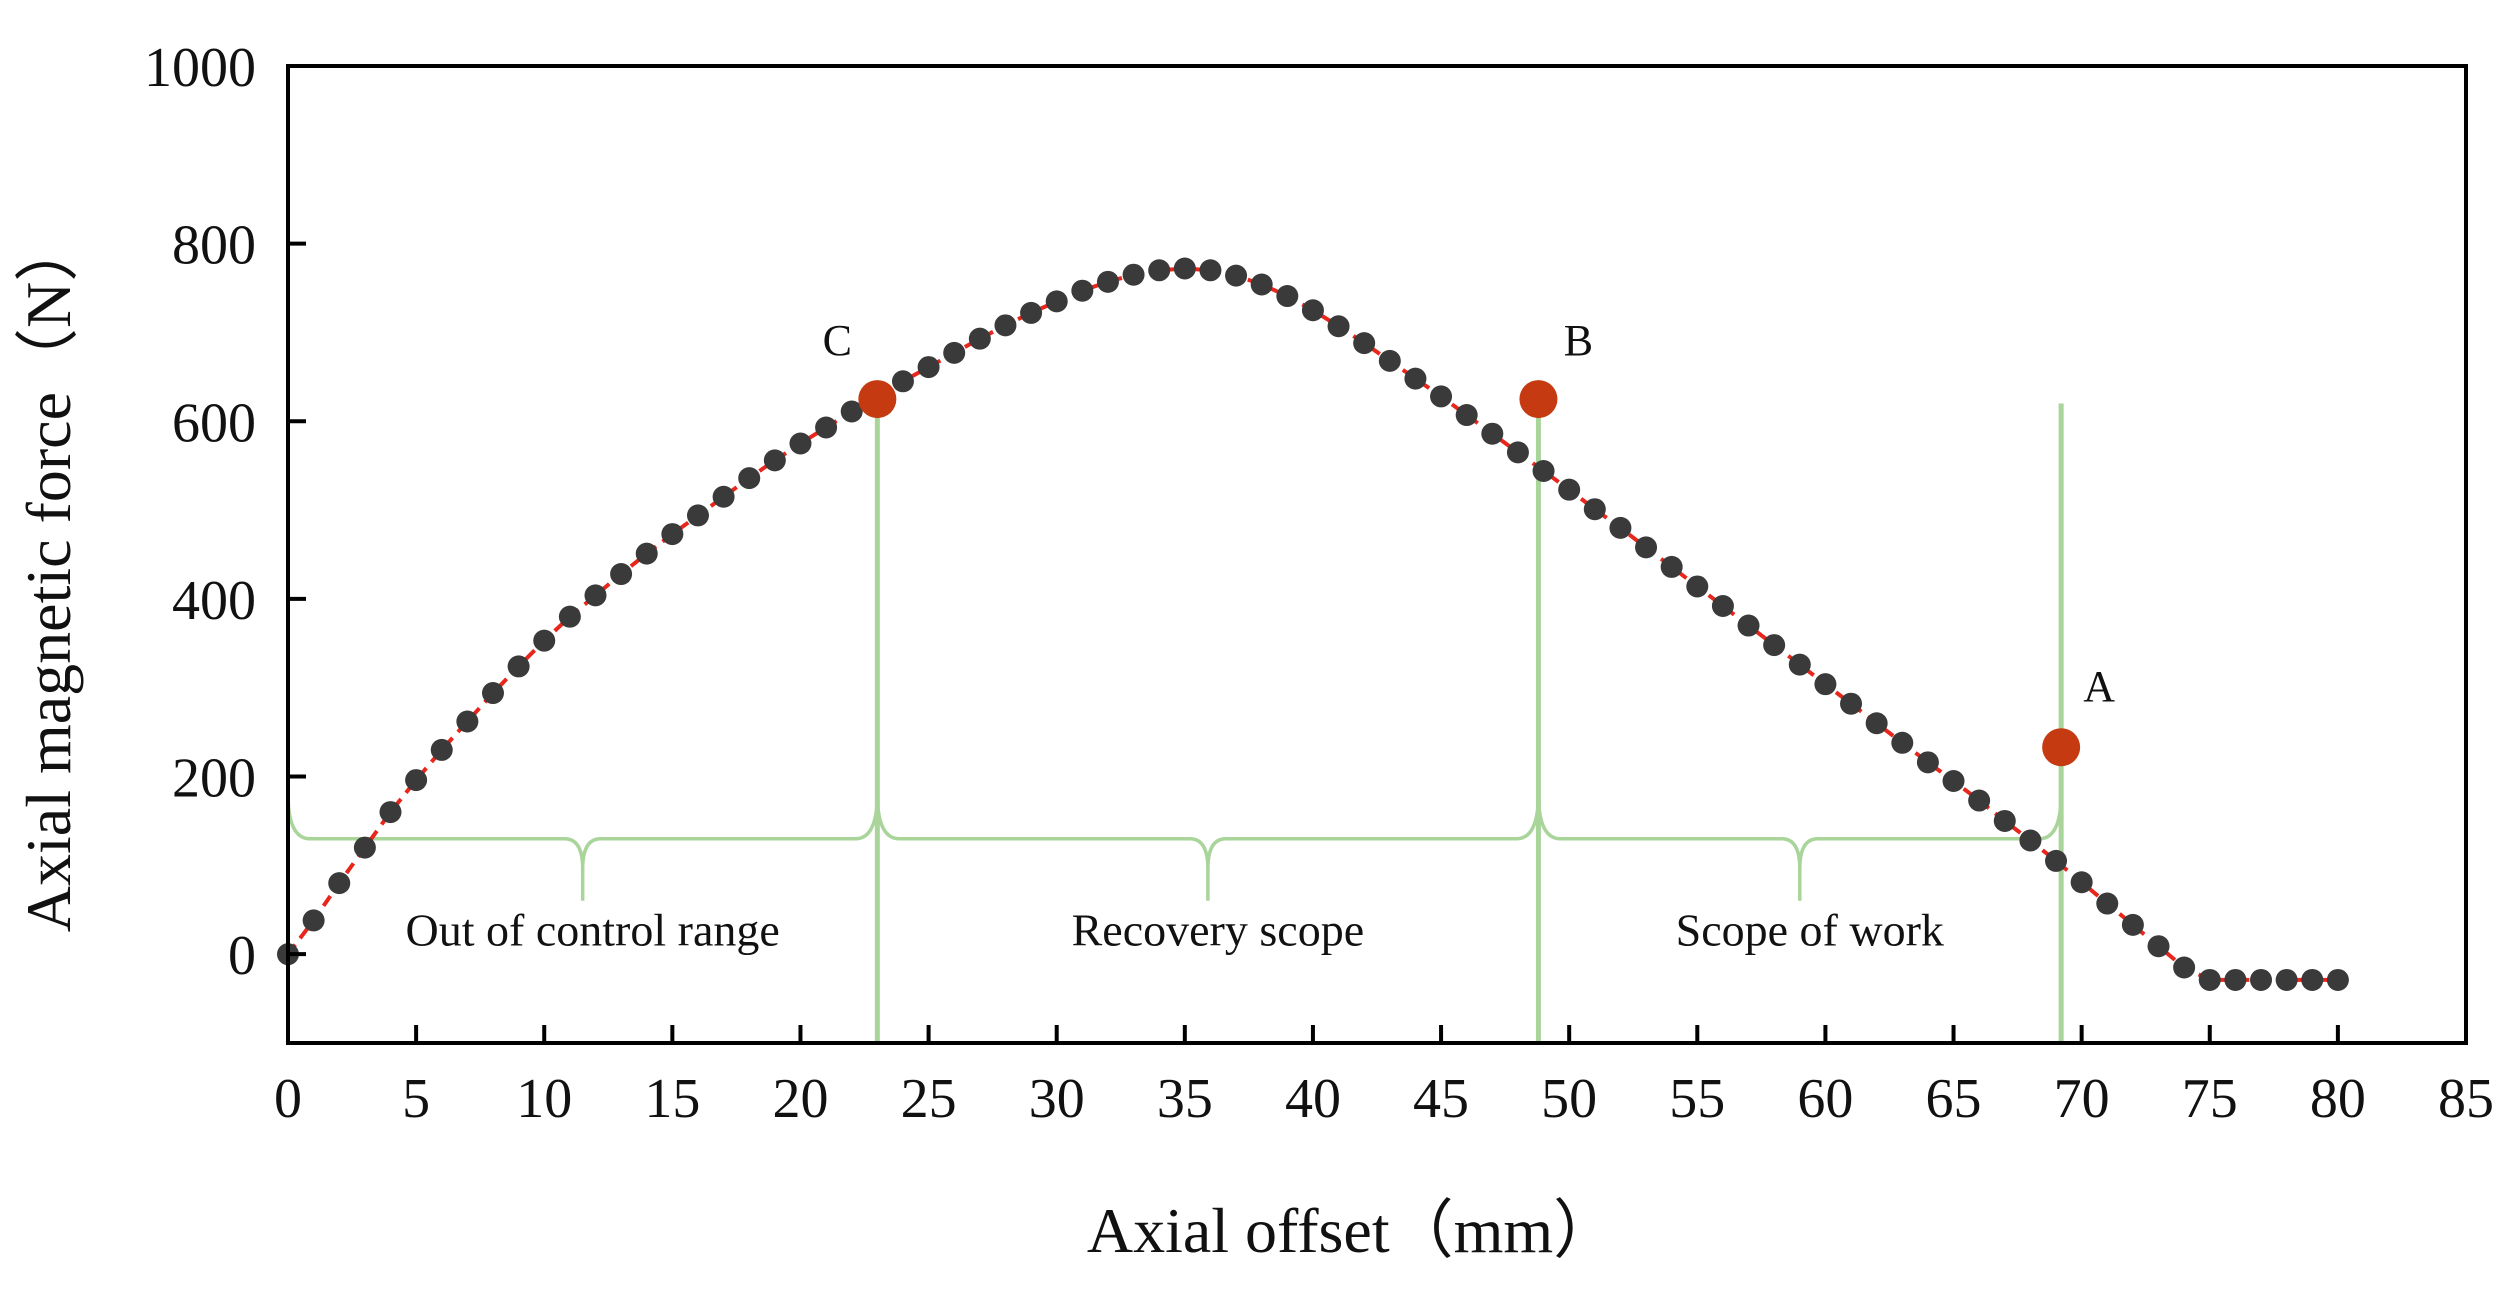 This screenshot has height=1289, width=2516. Describe the element at coordinates (2466, 1099) in the screenshot. I see `x-tick-label: 85` at that location.